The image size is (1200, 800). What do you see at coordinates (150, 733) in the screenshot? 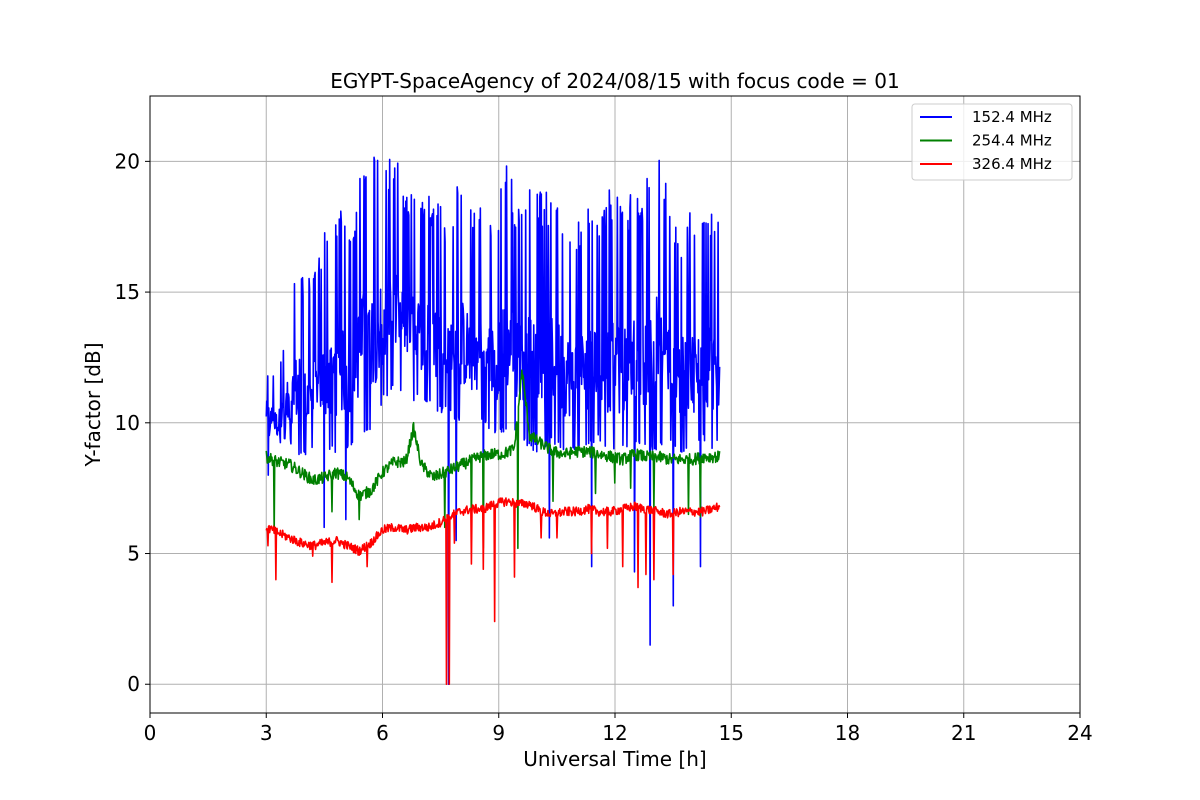
I see `x-tick-label: 0` at bounding box center [150, 733].